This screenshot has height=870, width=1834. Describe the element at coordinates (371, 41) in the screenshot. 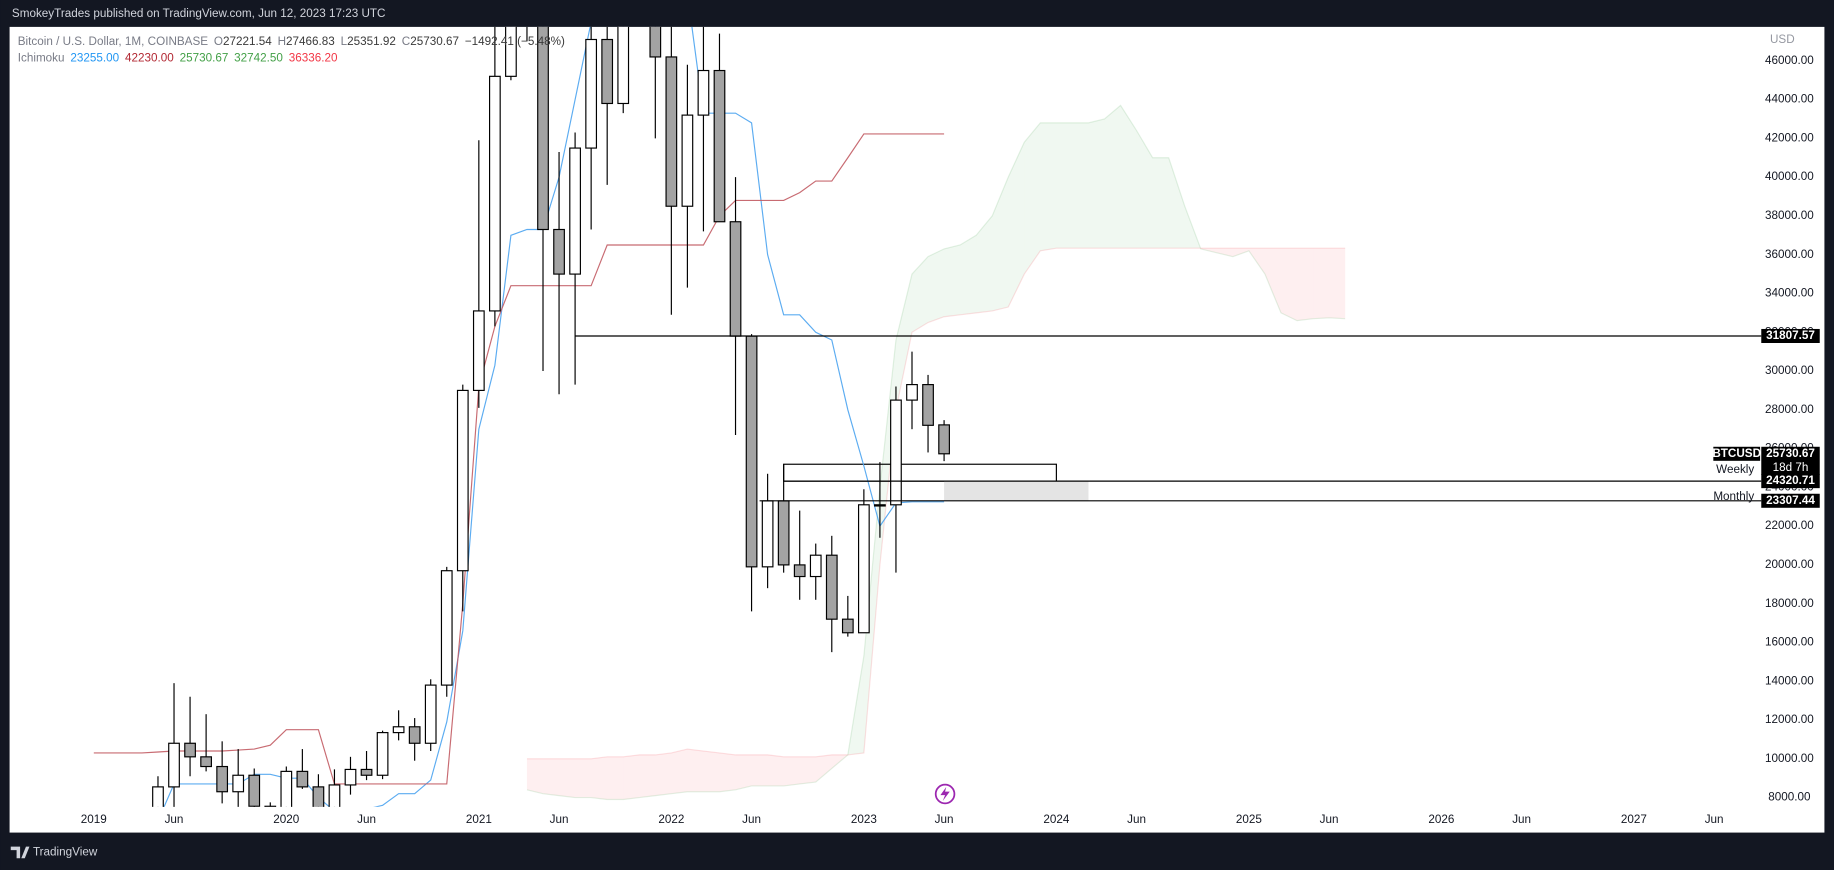

I see `legend-ohlc-value: 25351.92` at that location.